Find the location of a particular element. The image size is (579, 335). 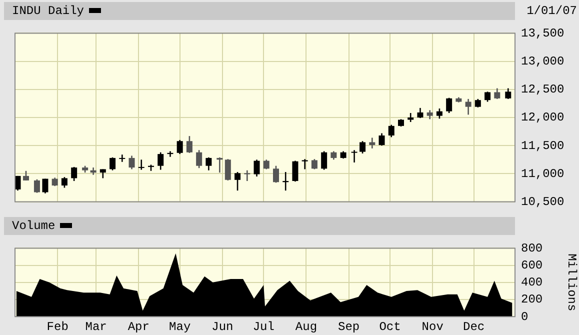

y-tick-label: 13,000 is located at coordinates (542, 61).